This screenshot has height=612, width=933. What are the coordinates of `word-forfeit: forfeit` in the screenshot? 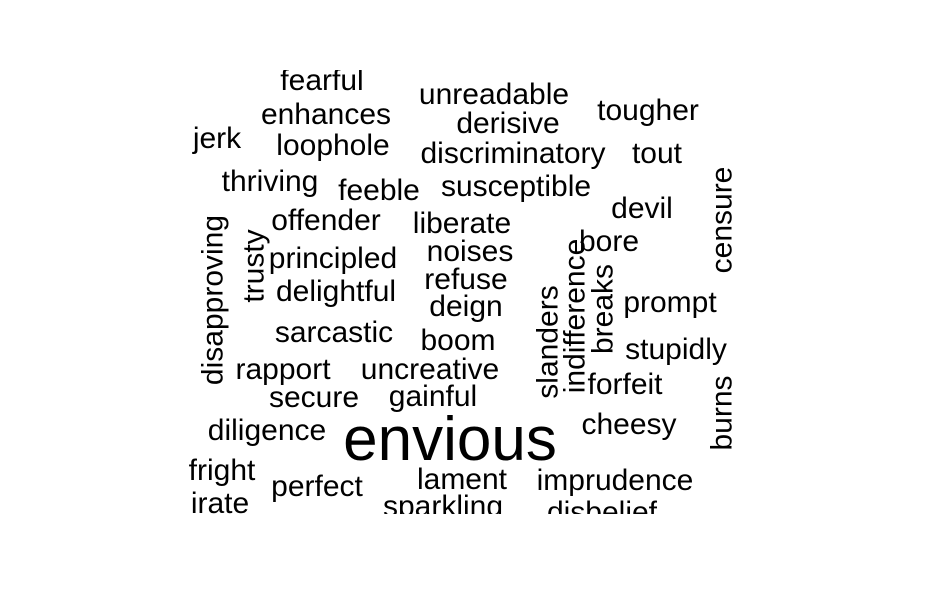 It's located at (625, 384).